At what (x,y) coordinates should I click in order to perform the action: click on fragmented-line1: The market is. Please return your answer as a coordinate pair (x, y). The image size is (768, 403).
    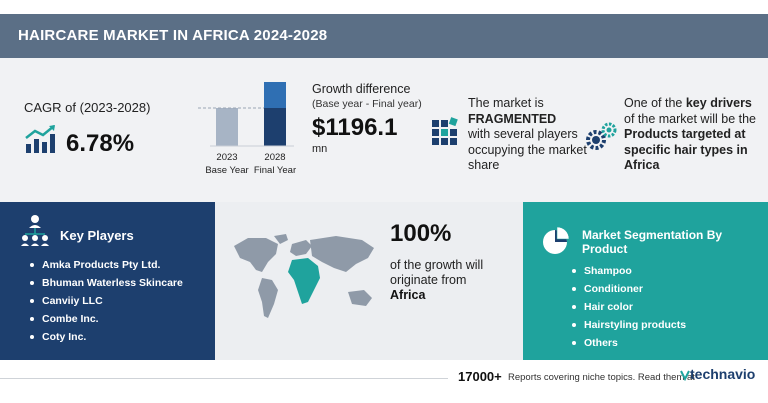
    Looking at the image, I should click on (506, 103).